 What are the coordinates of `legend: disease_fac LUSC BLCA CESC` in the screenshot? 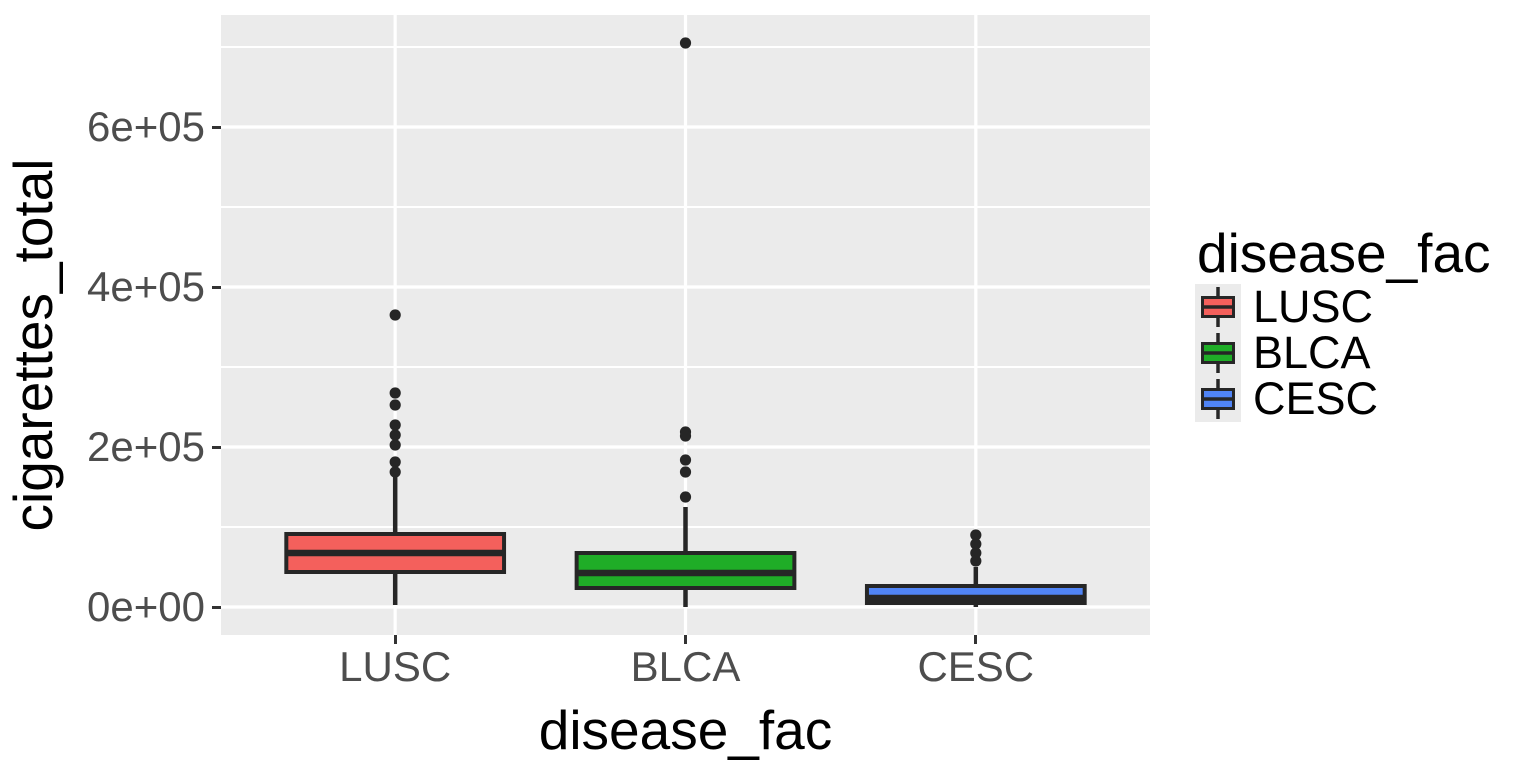 It's located at (1343, 322).